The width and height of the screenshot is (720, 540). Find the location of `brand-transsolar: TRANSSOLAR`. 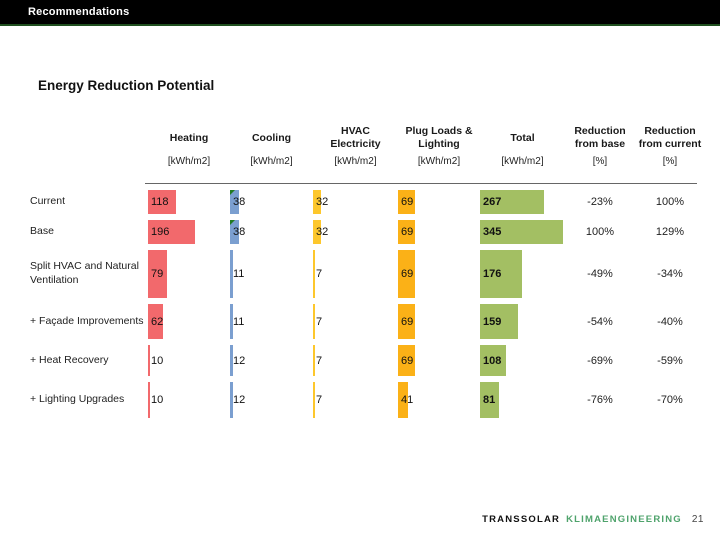

brand-transsolar: TRANSSOLAR is located at coordinates (521, 519).